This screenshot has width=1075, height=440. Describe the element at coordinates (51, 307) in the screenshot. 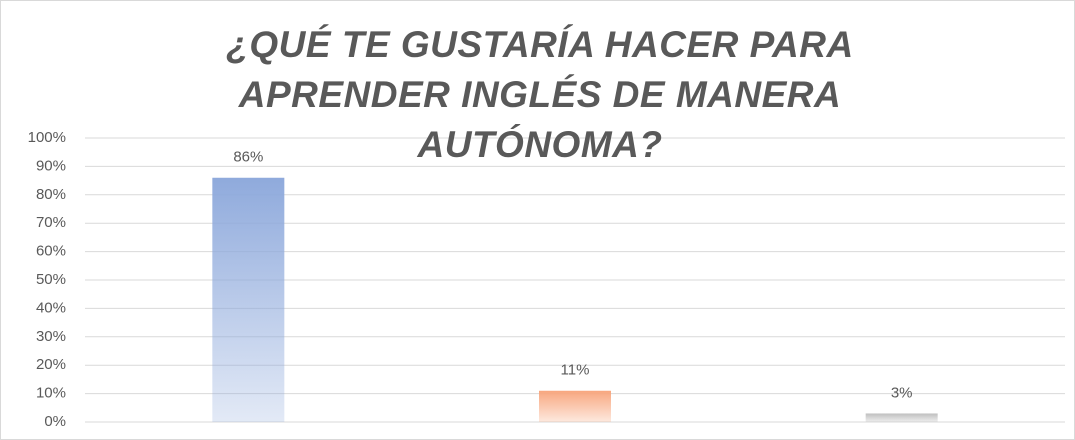

I see `y-tick-label: 40%` at that location.